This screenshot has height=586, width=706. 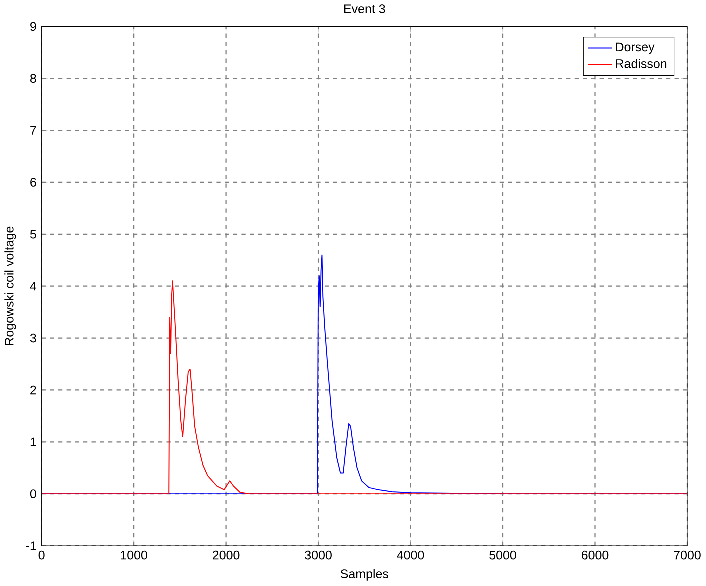 I want to click on y-tick-label: 1, so click(x=33, y=442).